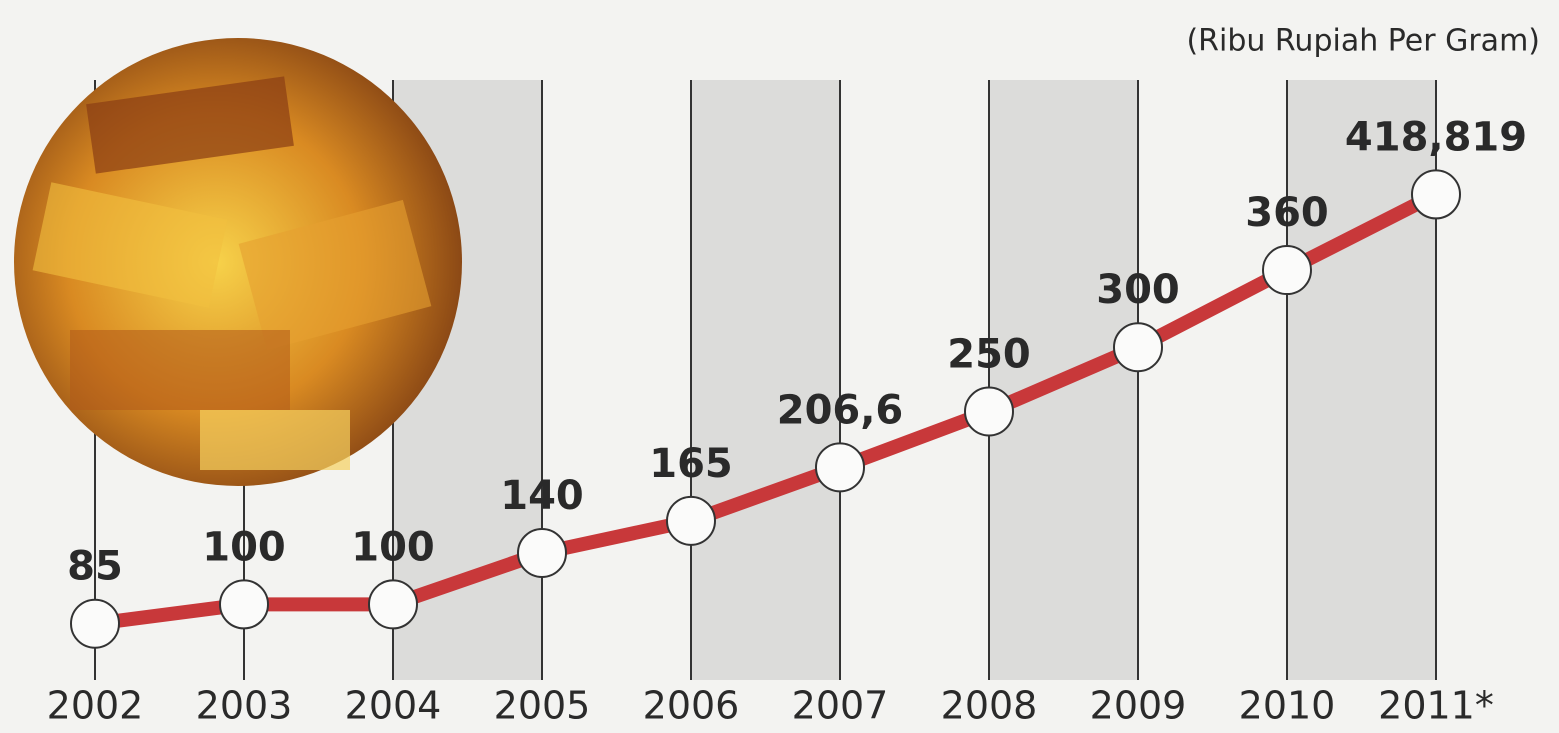 This screenshot has width=1559, height=733. Describe the element at coordinates (989, 706) in the screenshot. I see `x-tick-label: 2008` at that location.